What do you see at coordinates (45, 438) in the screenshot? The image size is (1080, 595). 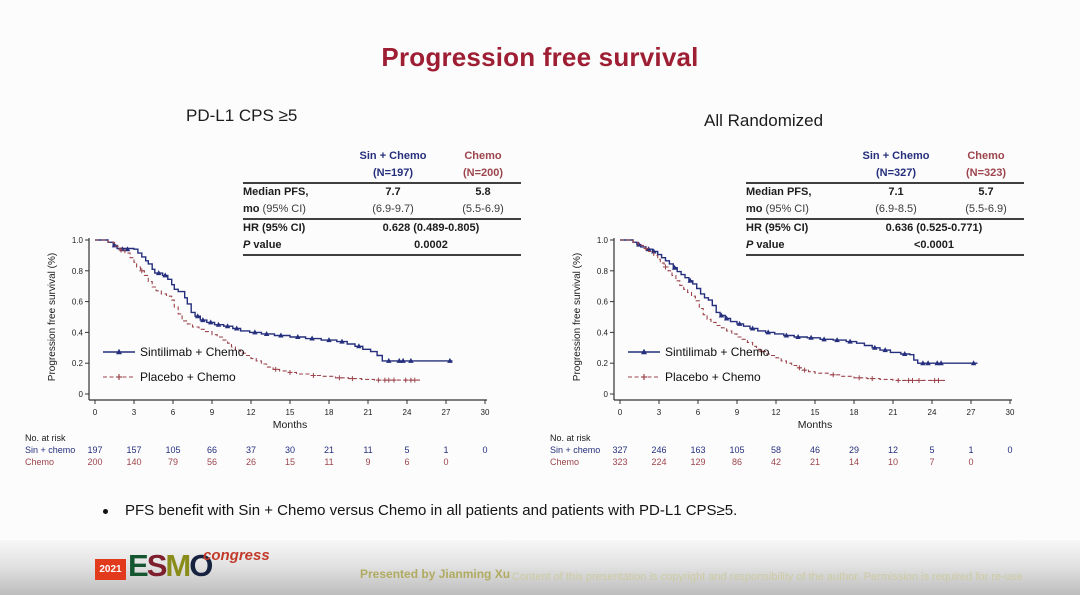 I see `risk-table-header: No. at risk` at bounding box center [45, 438].